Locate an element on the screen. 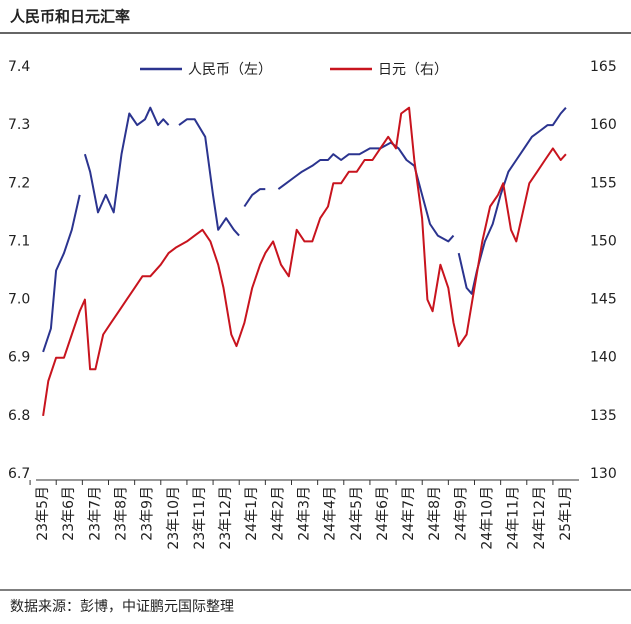  y-tick-label: 7.4 is located at coordinates (19, 67).